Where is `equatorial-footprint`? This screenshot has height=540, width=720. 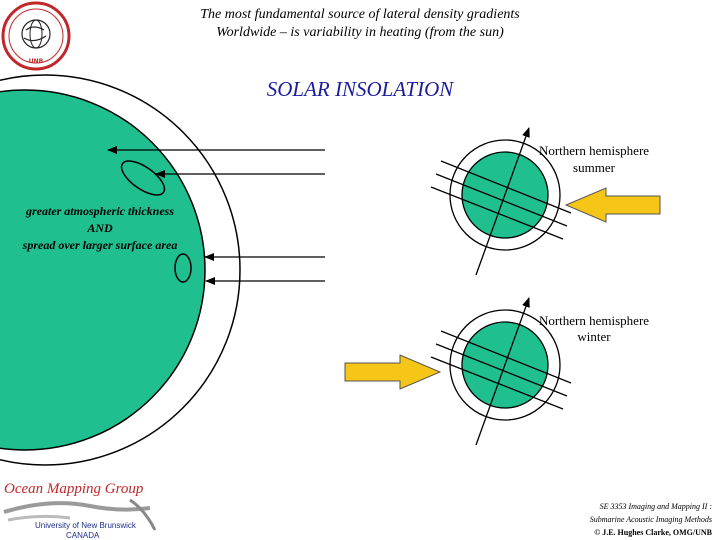
equatorial-footprint is located at coordinates (183, 268).